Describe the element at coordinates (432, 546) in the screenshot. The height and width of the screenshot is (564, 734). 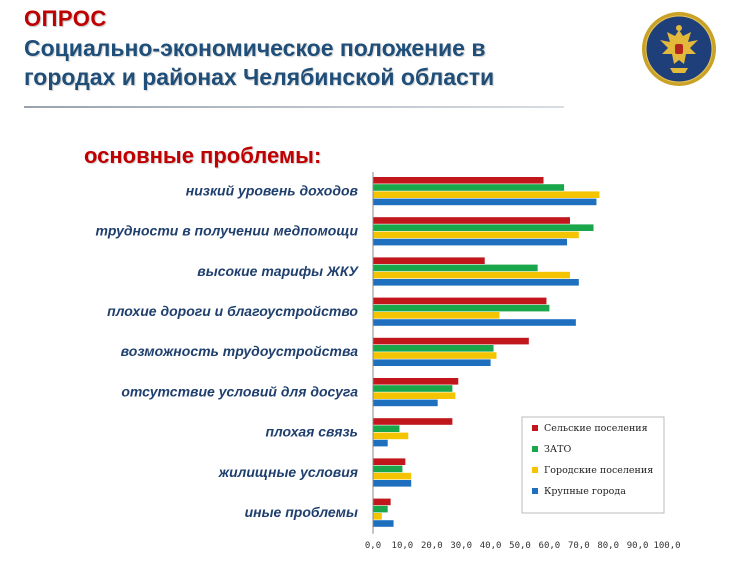
I see `x-tick-label: 20,0` at that location.